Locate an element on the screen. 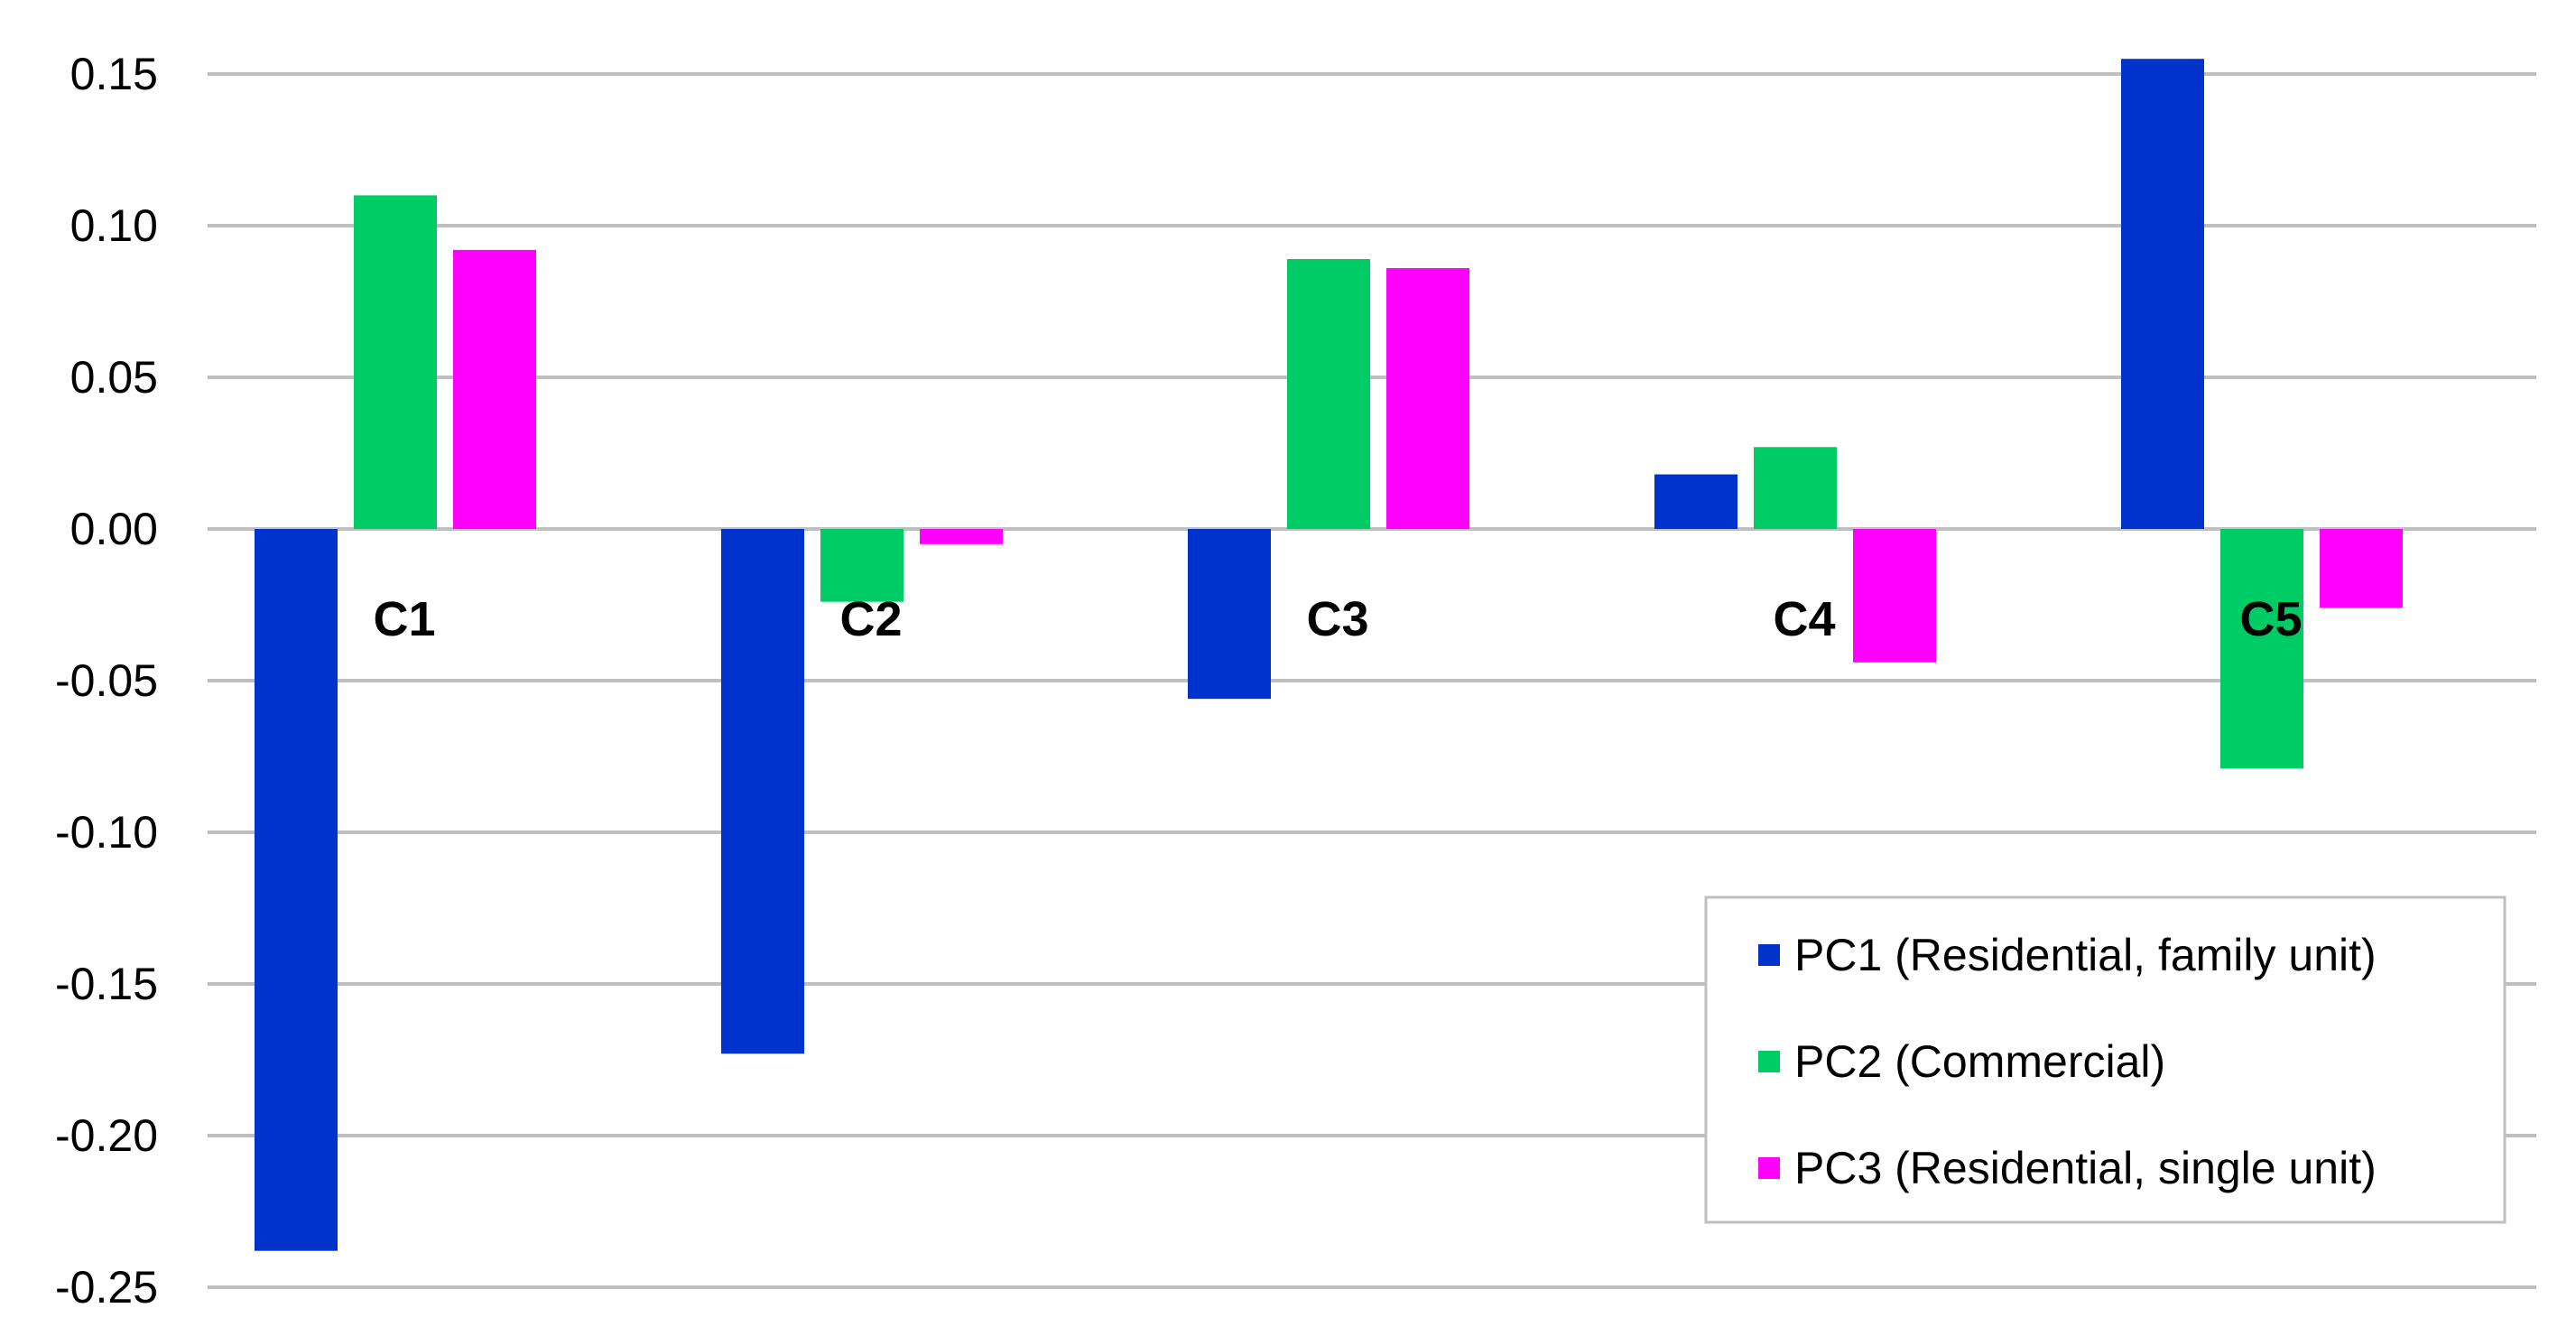 This screenshot has height=1336, width=2576. category-labels: C1 C2 C3 C4 C5 is located at coordinates (1337, 619).